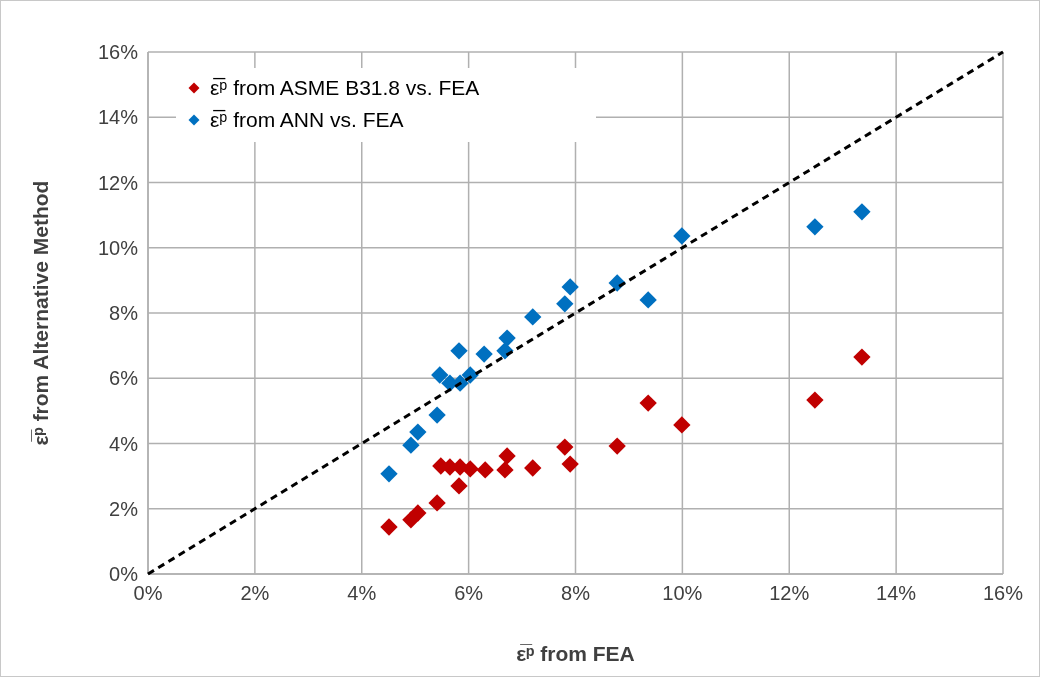  I want to click on y-tick-label: 12%, so click(118, 182).